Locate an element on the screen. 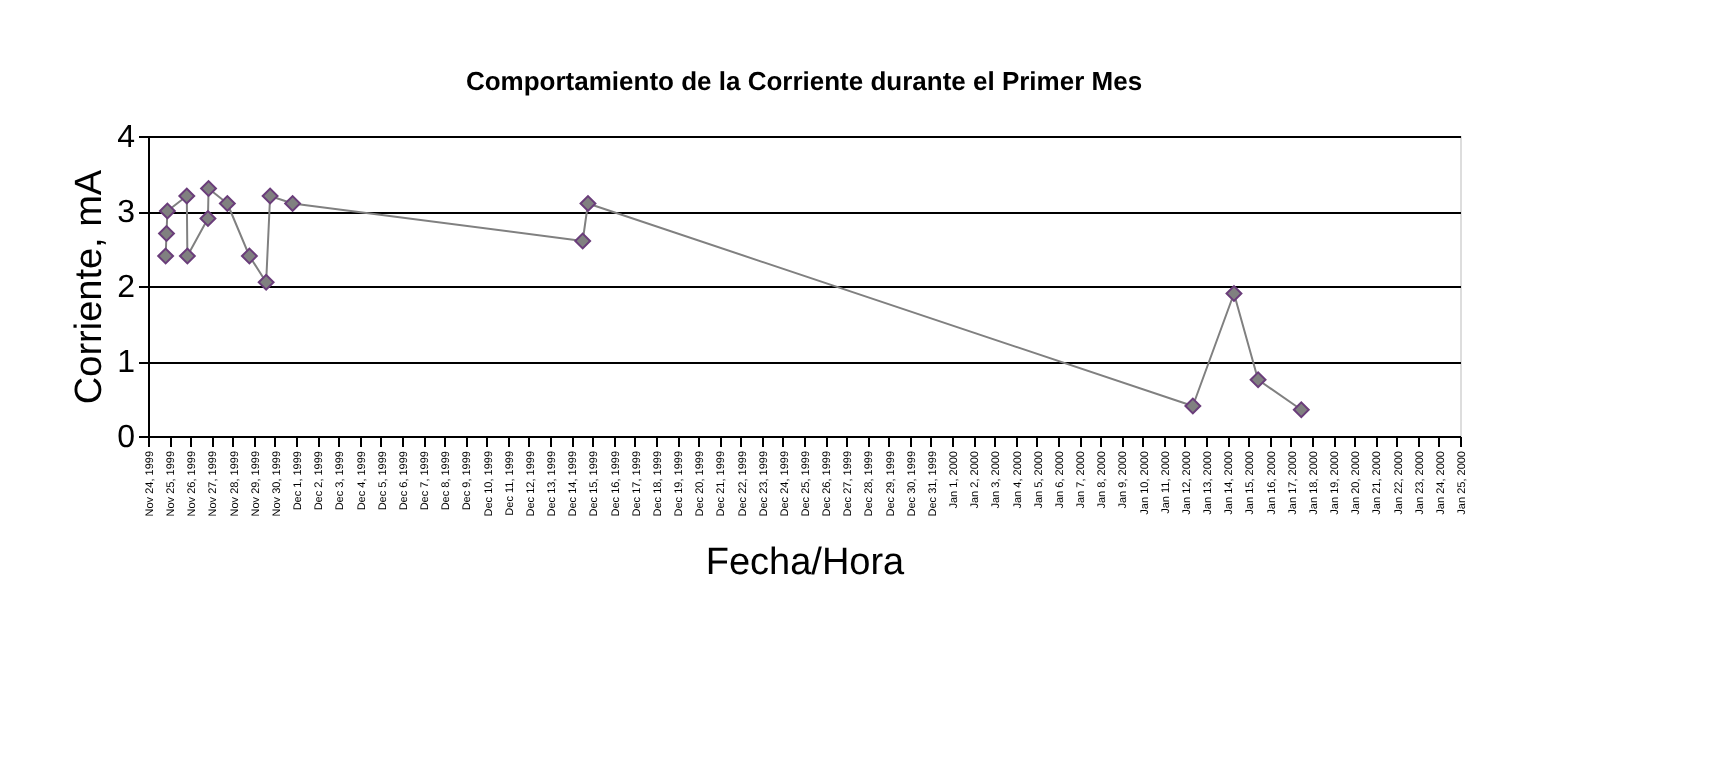 The height and width of the screenshot is (766, 1724). y-axis-title: Corriente, mA is located at coordinates (90, 287).